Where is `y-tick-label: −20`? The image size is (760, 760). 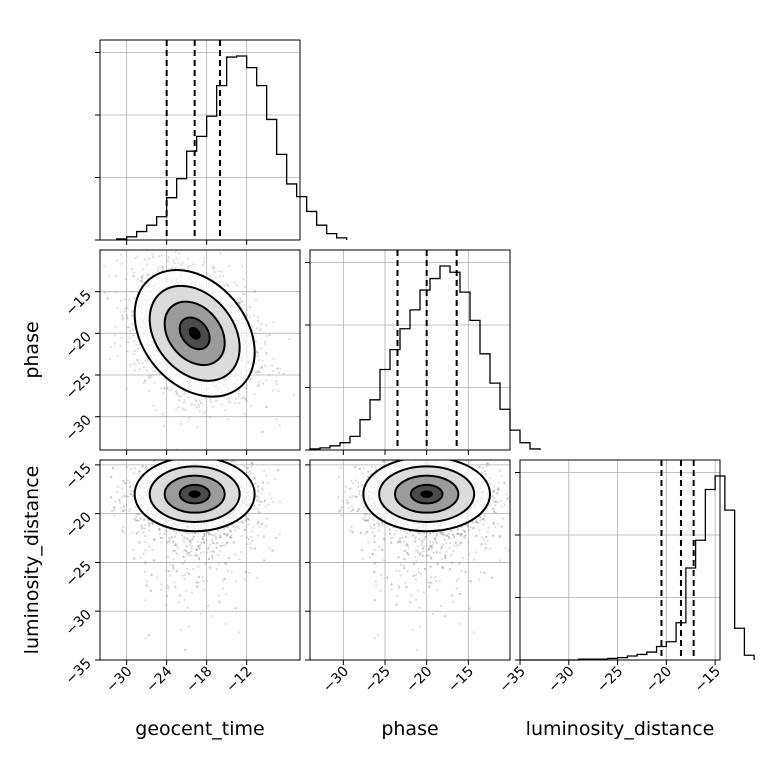 y-tick-label: −20 is located at coordinates (79, 345).